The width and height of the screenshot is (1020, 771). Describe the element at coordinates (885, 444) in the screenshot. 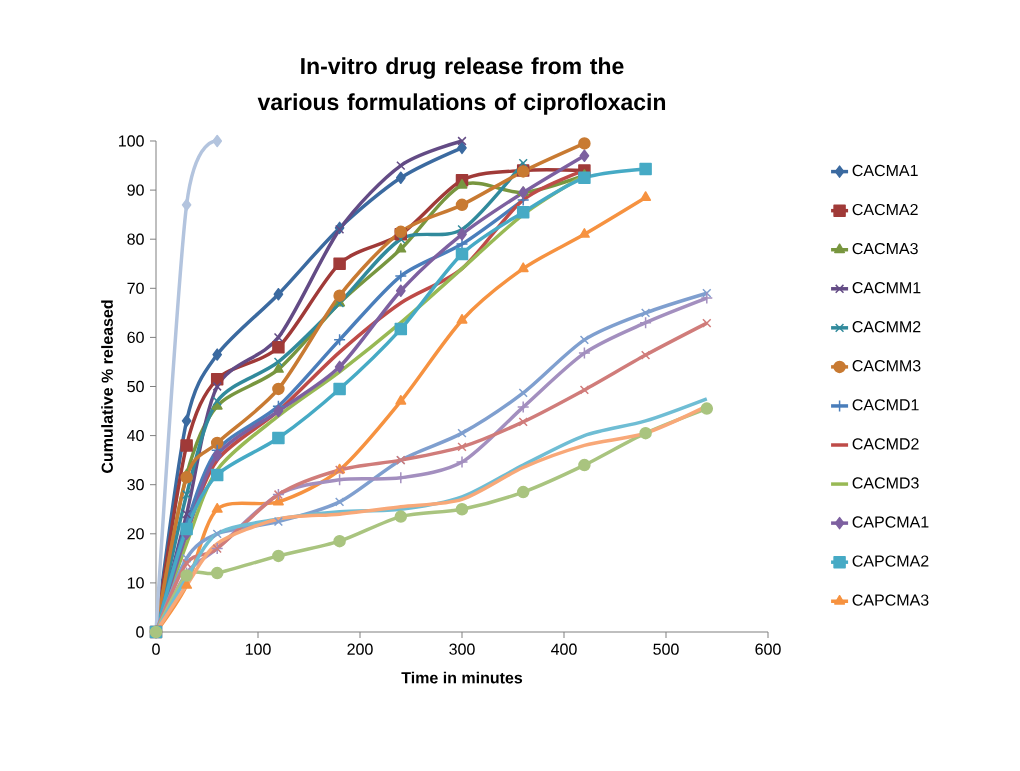

I see `legend-label: CACMD2` at that location.